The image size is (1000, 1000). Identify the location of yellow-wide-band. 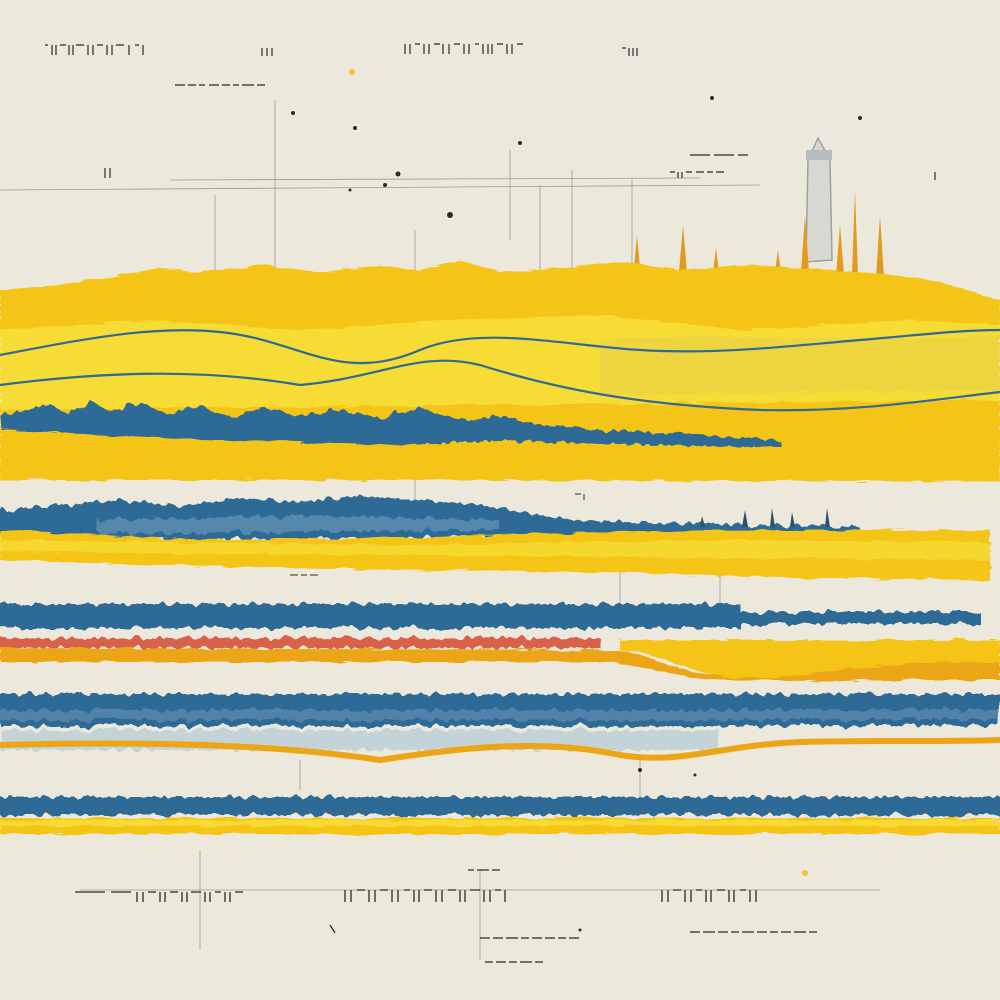
(495, 555).